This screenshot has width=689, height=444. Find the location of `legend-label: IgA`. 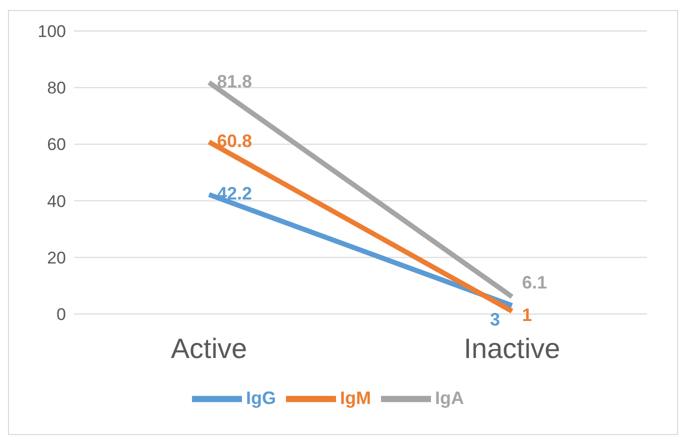

legend-label: IgA is located at coordinates (449, 398).